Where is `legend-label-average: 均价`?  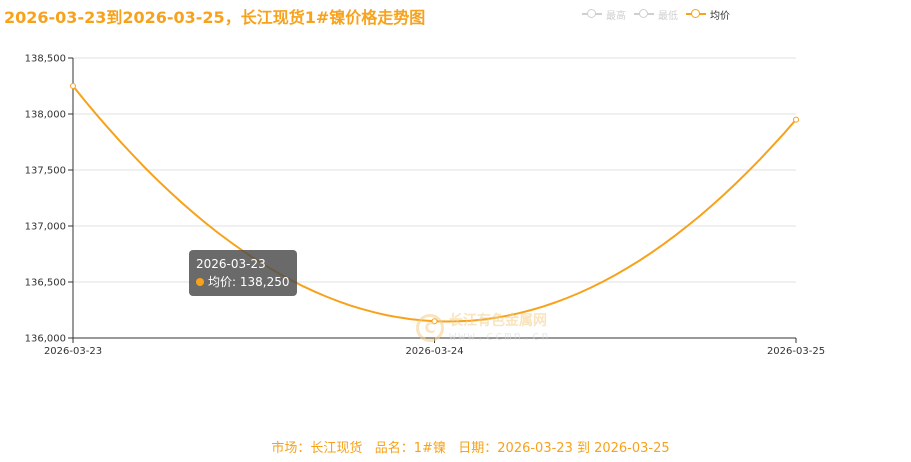
legend-label-average: 均价 is located at coordinates (720, 16).